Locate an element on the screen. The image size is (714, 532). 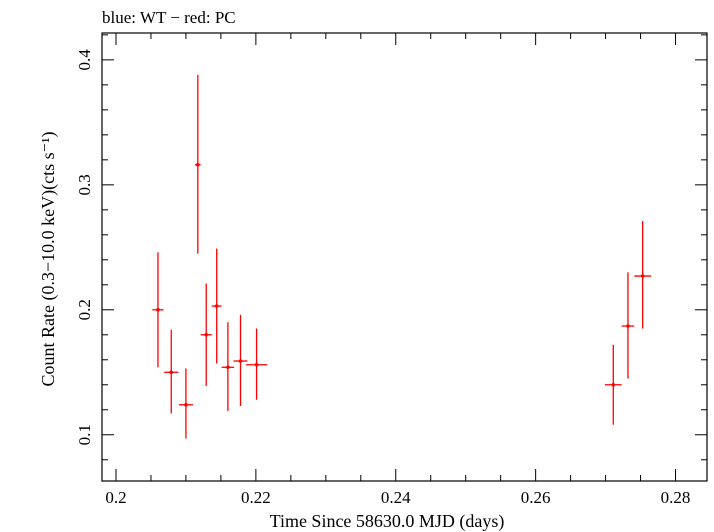
x-tick-label: 0.22 is located at coordinates (256, 497).